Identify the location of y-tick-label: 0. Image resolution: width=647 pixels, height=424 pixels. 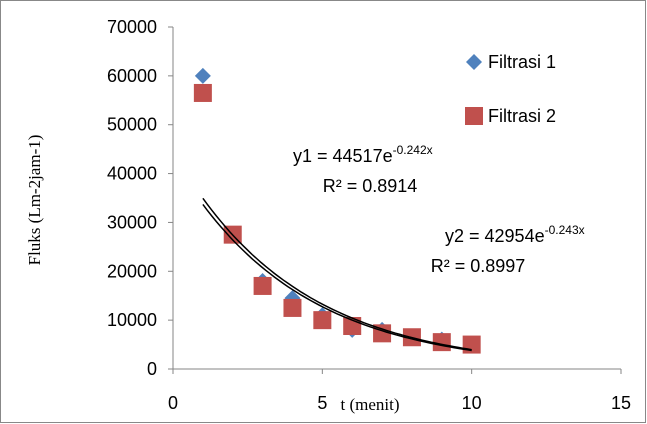
(152, 369).